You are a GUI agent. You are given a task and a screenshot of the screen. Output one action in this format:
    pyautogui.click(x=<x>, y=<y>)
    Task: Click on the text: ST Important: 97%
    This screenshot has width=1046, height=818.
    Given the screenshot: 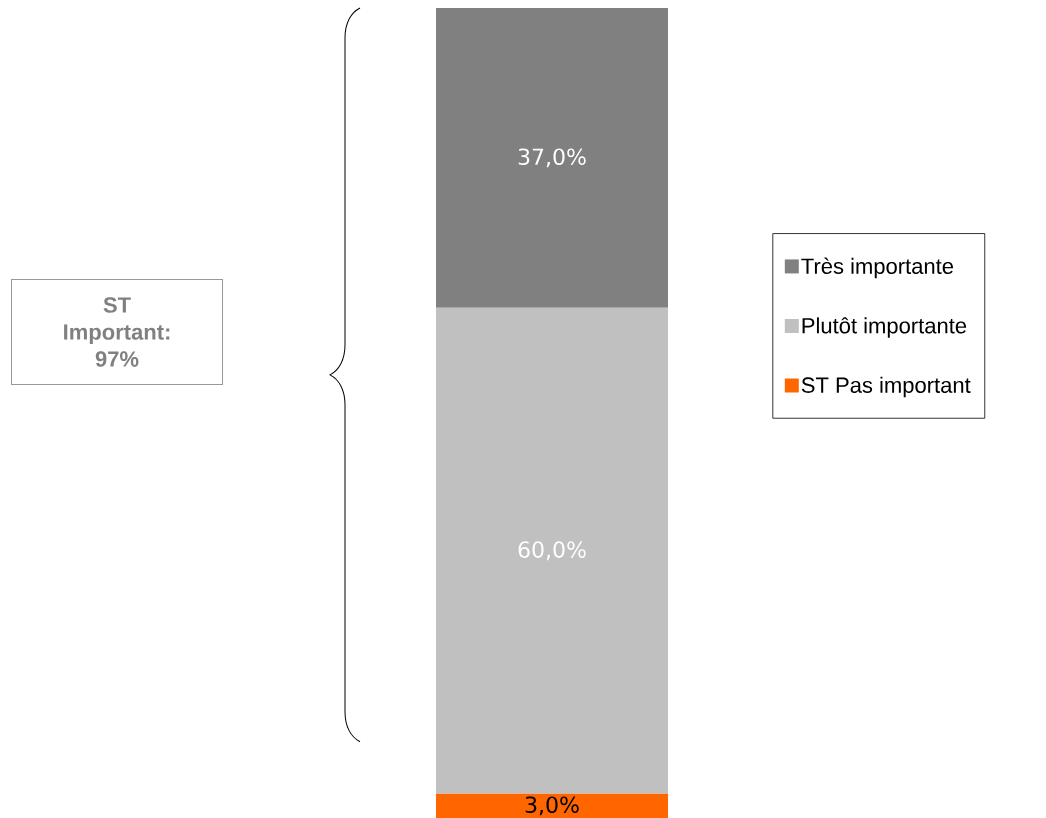 What is the action you would take?
    pyautogui.click(x=117, y=332)
    